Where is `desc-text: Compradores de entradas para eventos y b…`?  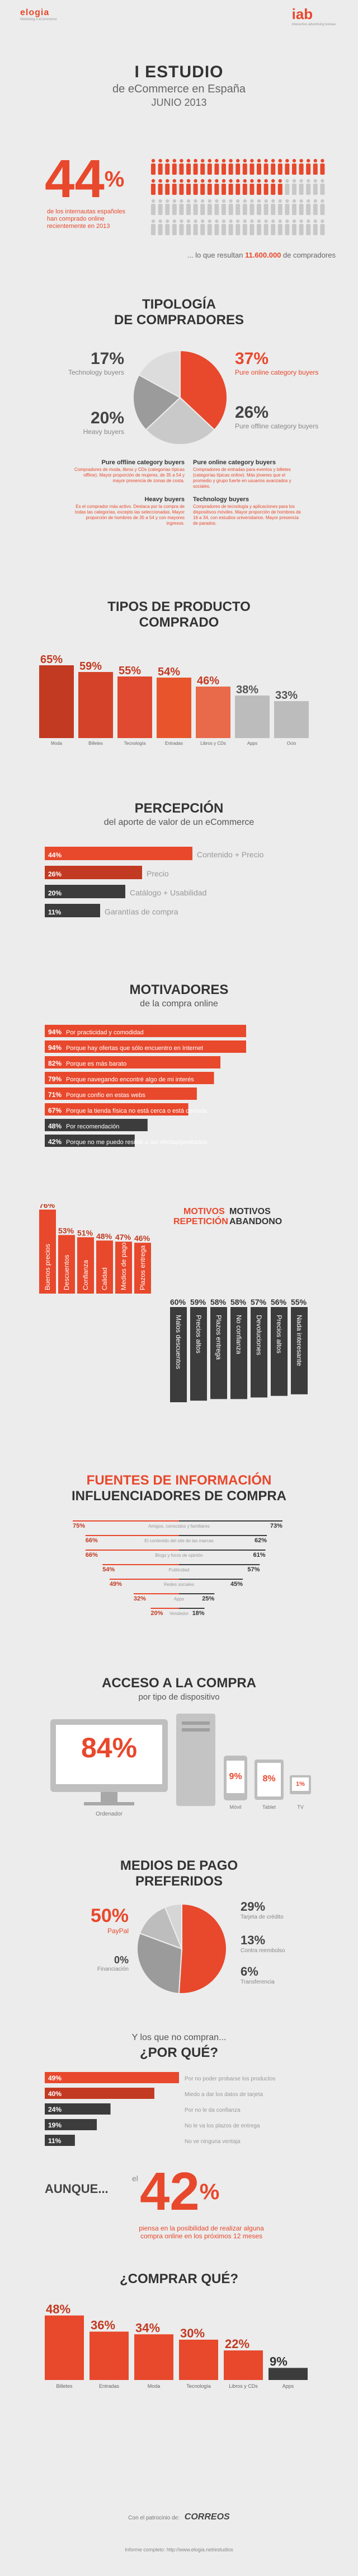
desc-text: Compradores de entradas para eventos y b… is located at coordinates (242, 478).